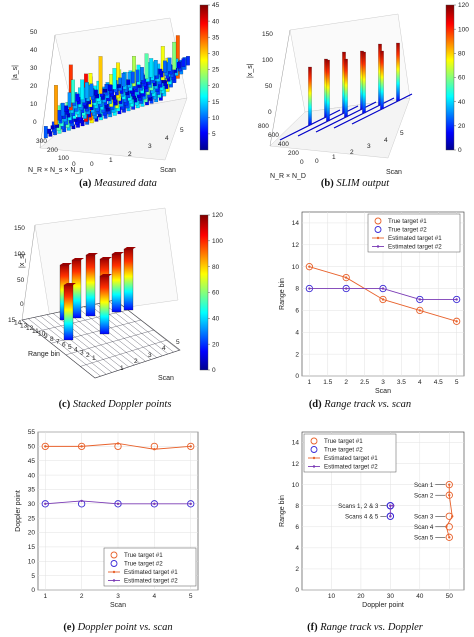  Describe the element at coordinates (191, 596) in the screenshot. I see `x-tick-label: 5` at that location.